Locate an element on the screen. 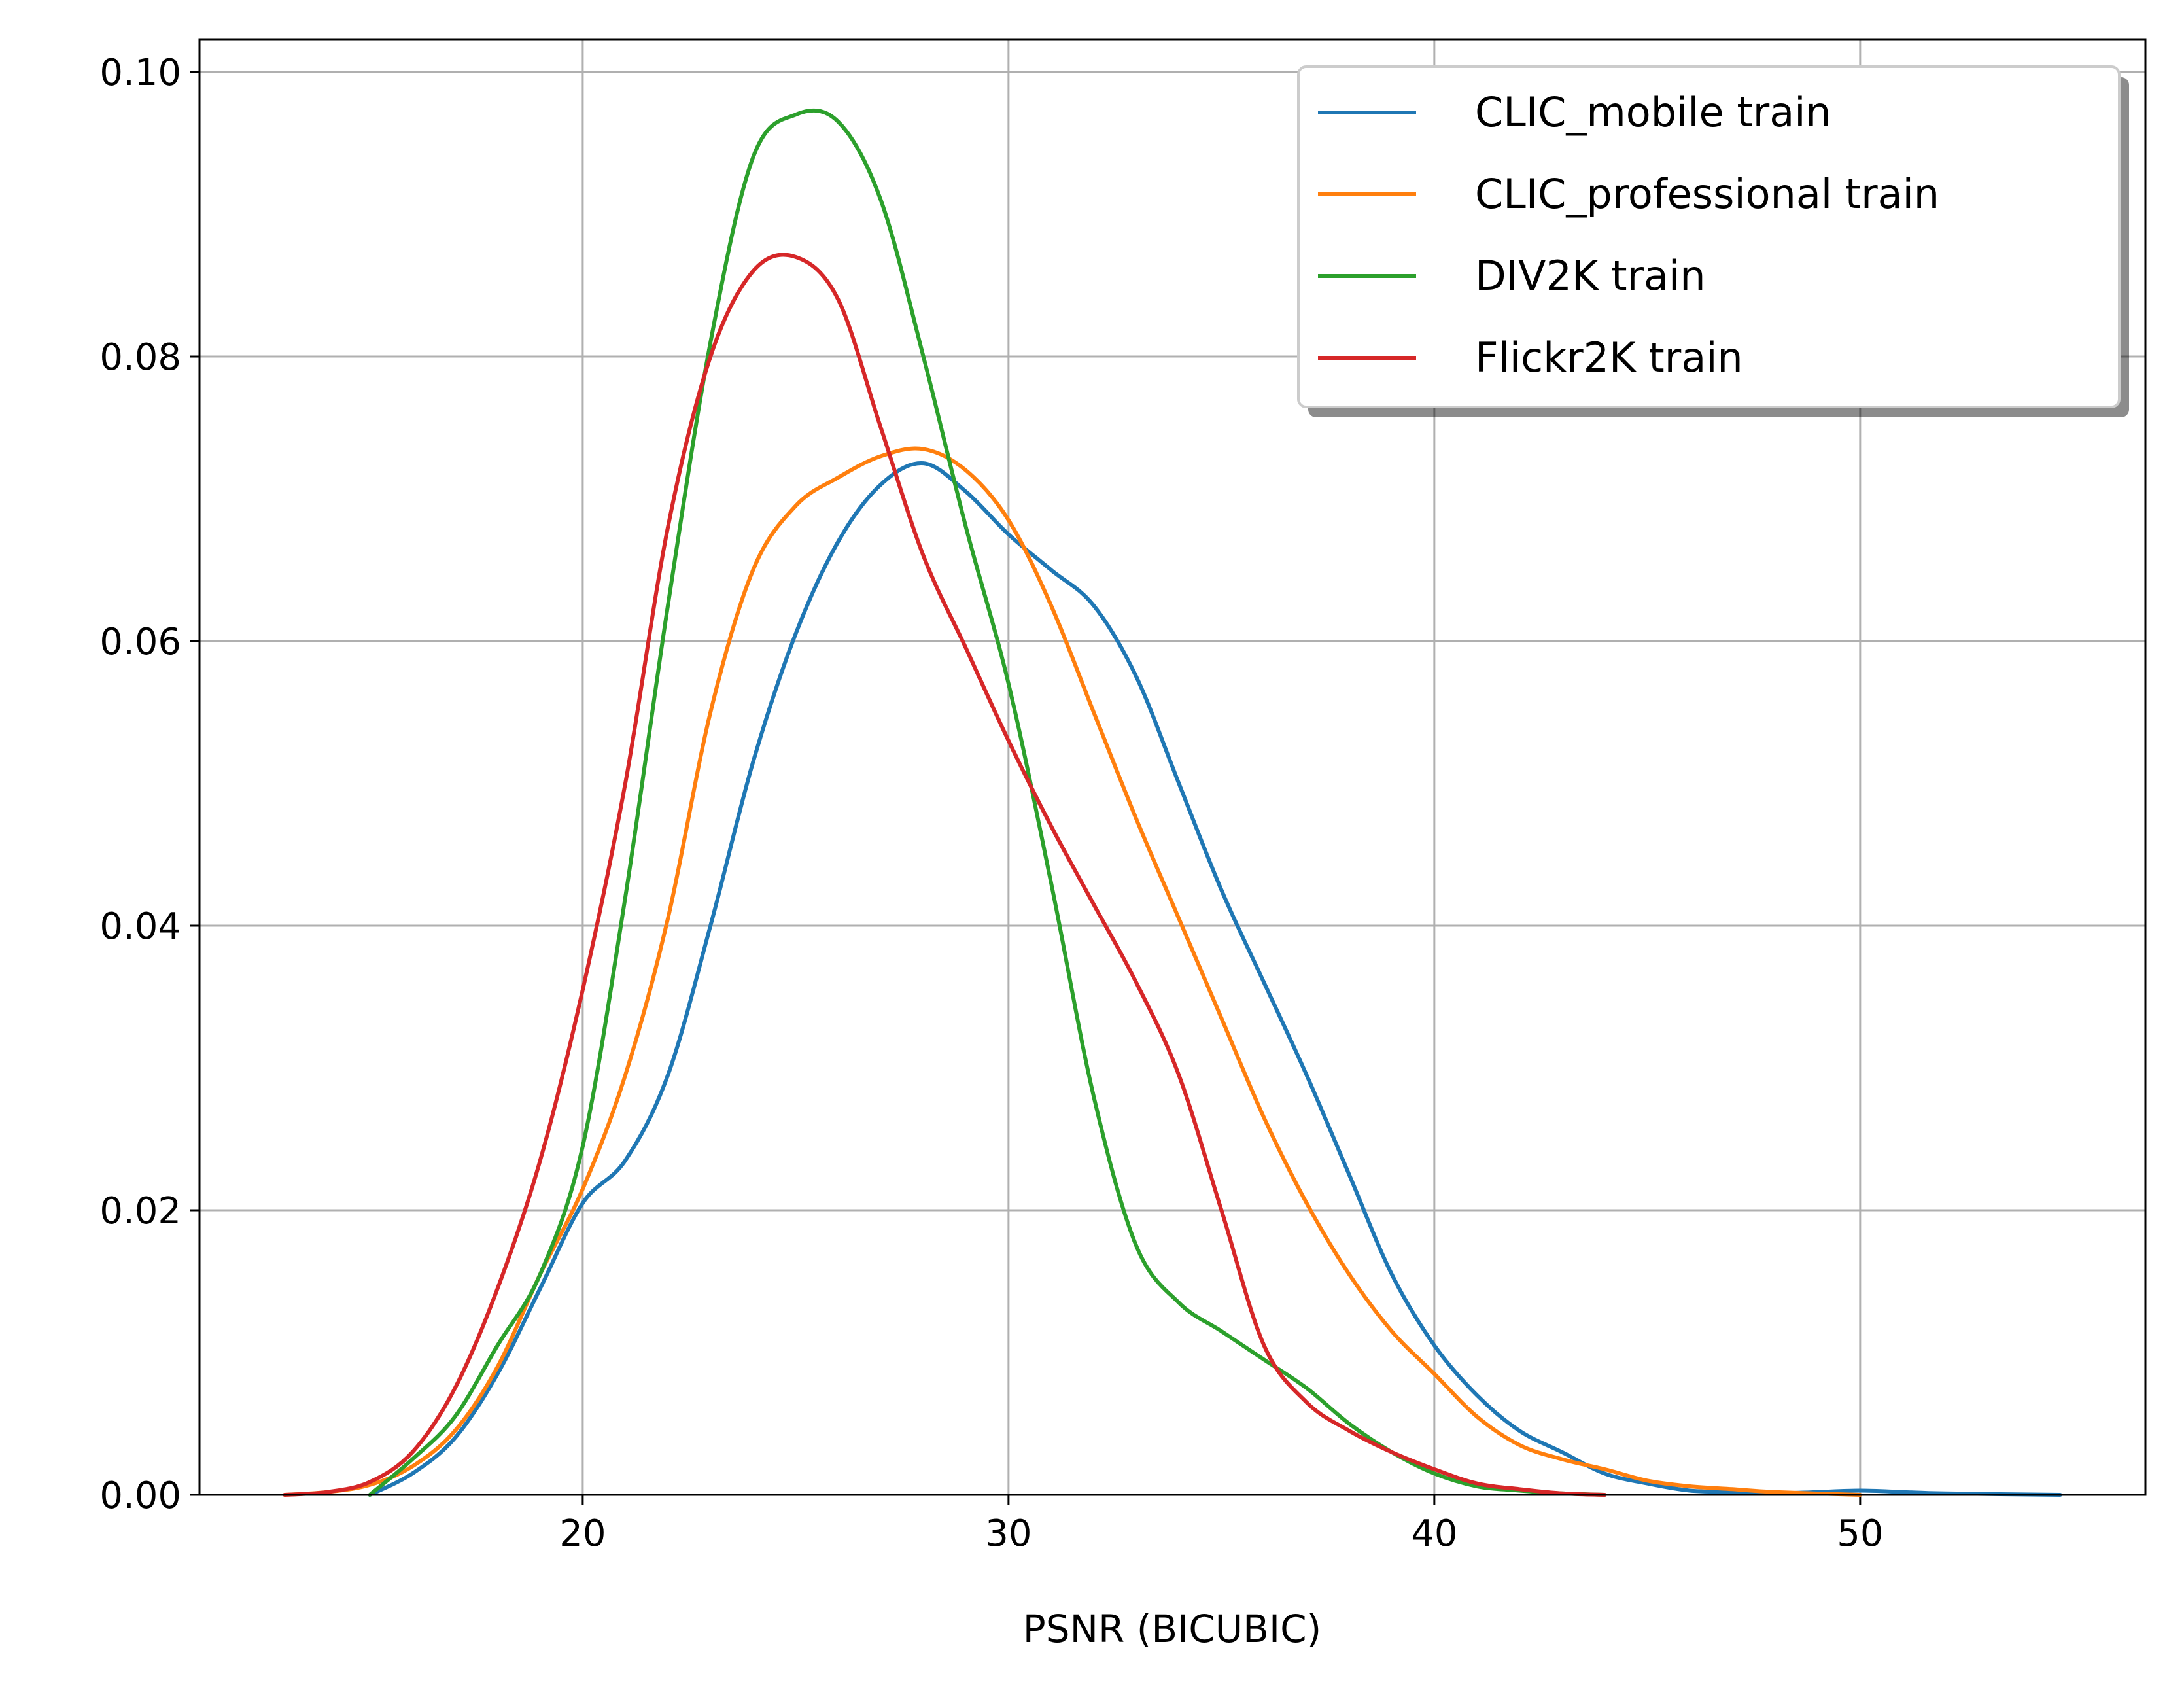  legend-label: CLIC_mobile train is located at coordinates (1653, 112).